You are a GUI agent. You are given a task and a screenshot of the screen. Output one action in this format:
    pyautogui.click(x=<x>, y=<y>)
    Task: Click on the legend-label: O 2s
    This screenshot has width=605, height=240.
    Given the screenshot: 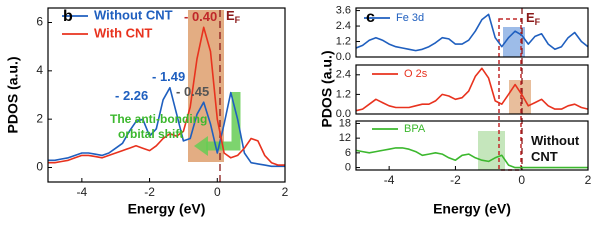 What is the action you would take?
    pyautogui.click(x=416, y=74)
    